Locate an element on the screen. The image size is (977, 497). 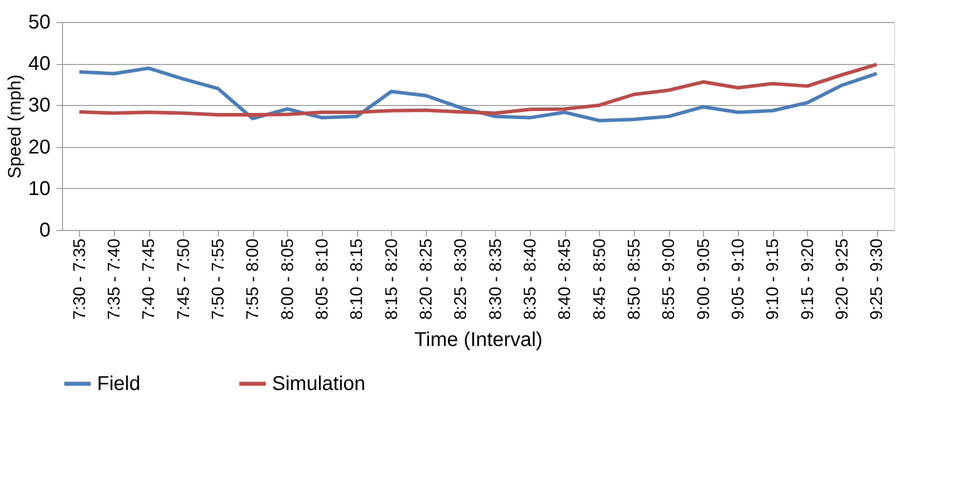
x-tick-label: 9:15 - 9:20 is located at coordinates (807, 279).